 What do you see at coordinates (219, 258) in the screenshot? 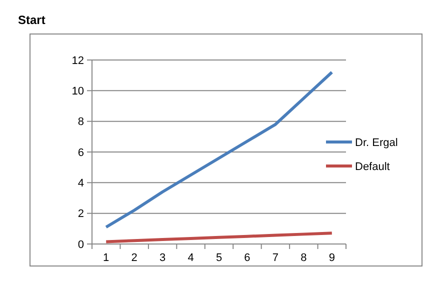
I see `x-tick-label: 5` at bounding box center [219, 258].